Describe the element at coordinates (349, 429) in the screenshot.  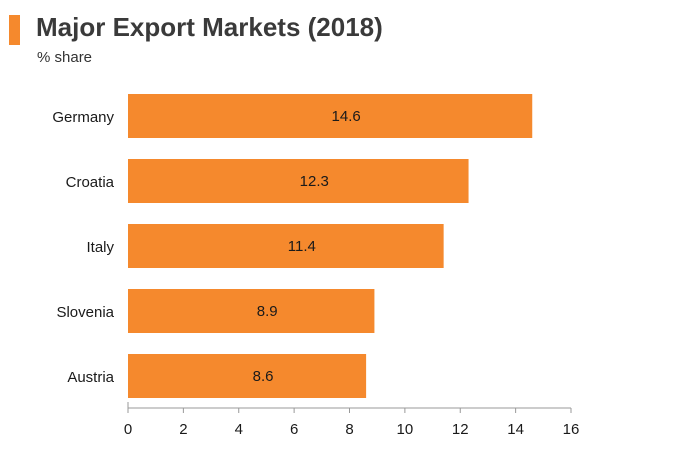
I see `x-tick-label-8: 8` at that location.